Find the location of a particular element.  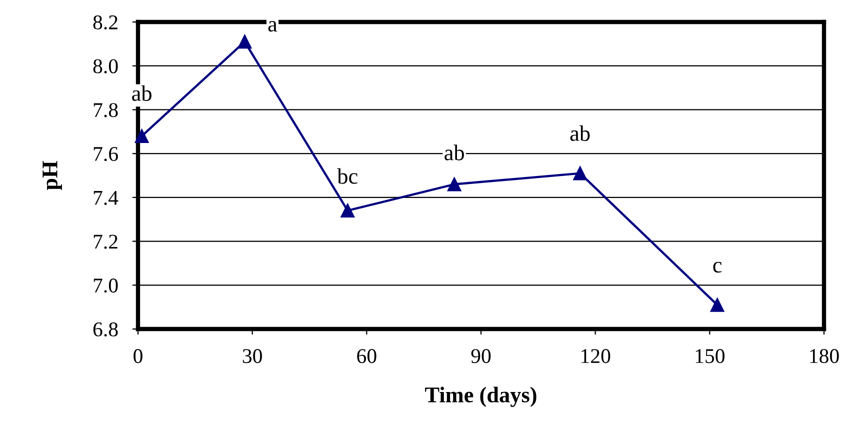

y-tick-label: 7.0 is located at coordinates (106, 285).